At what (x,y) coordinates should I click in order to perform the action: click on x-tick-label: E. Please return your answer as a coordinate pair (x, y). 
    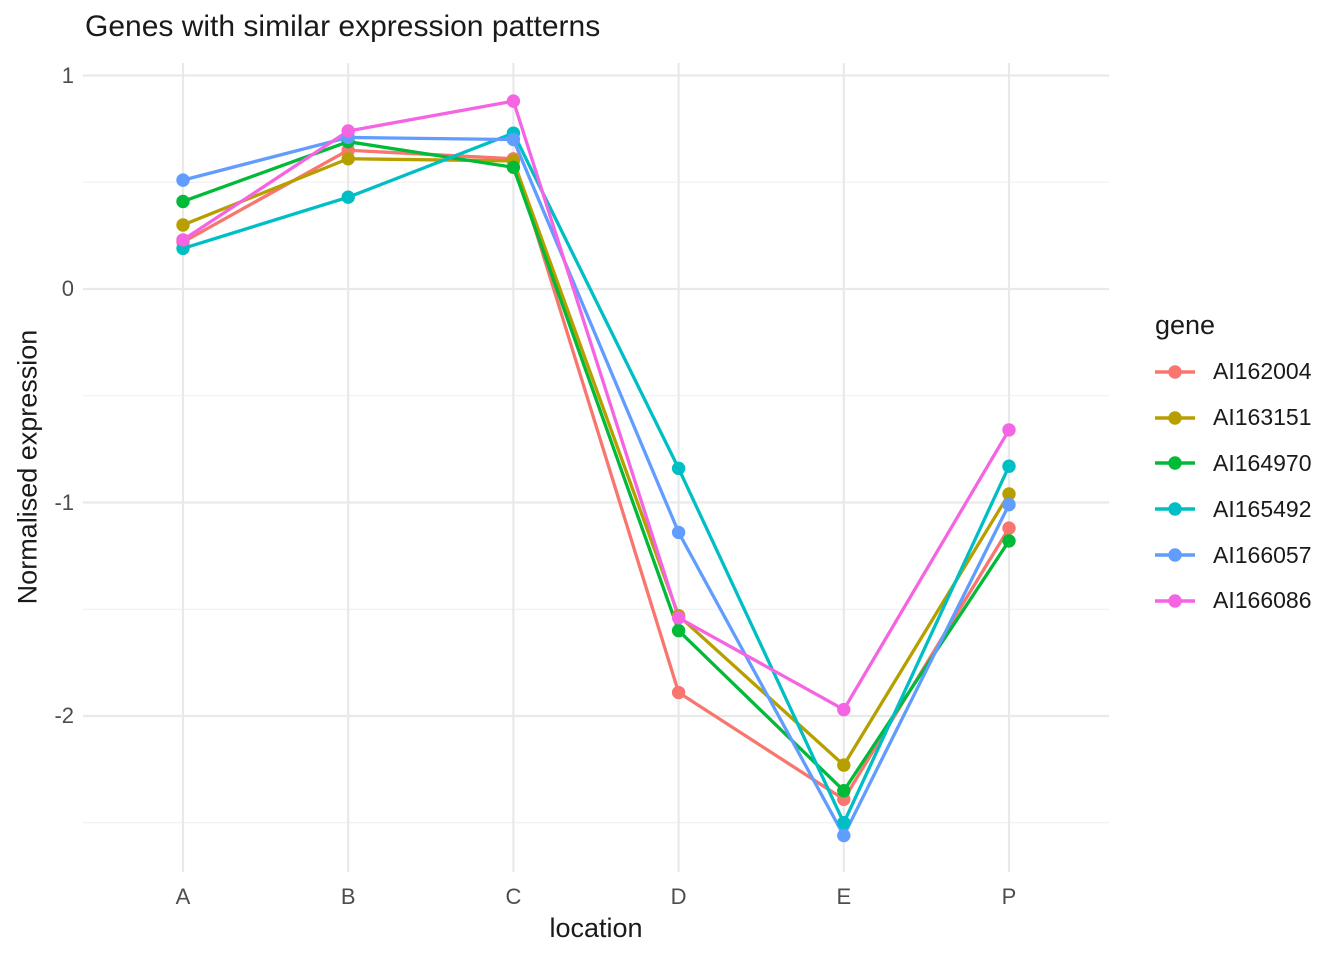
    Looking at the image, I should click on (844, 896).